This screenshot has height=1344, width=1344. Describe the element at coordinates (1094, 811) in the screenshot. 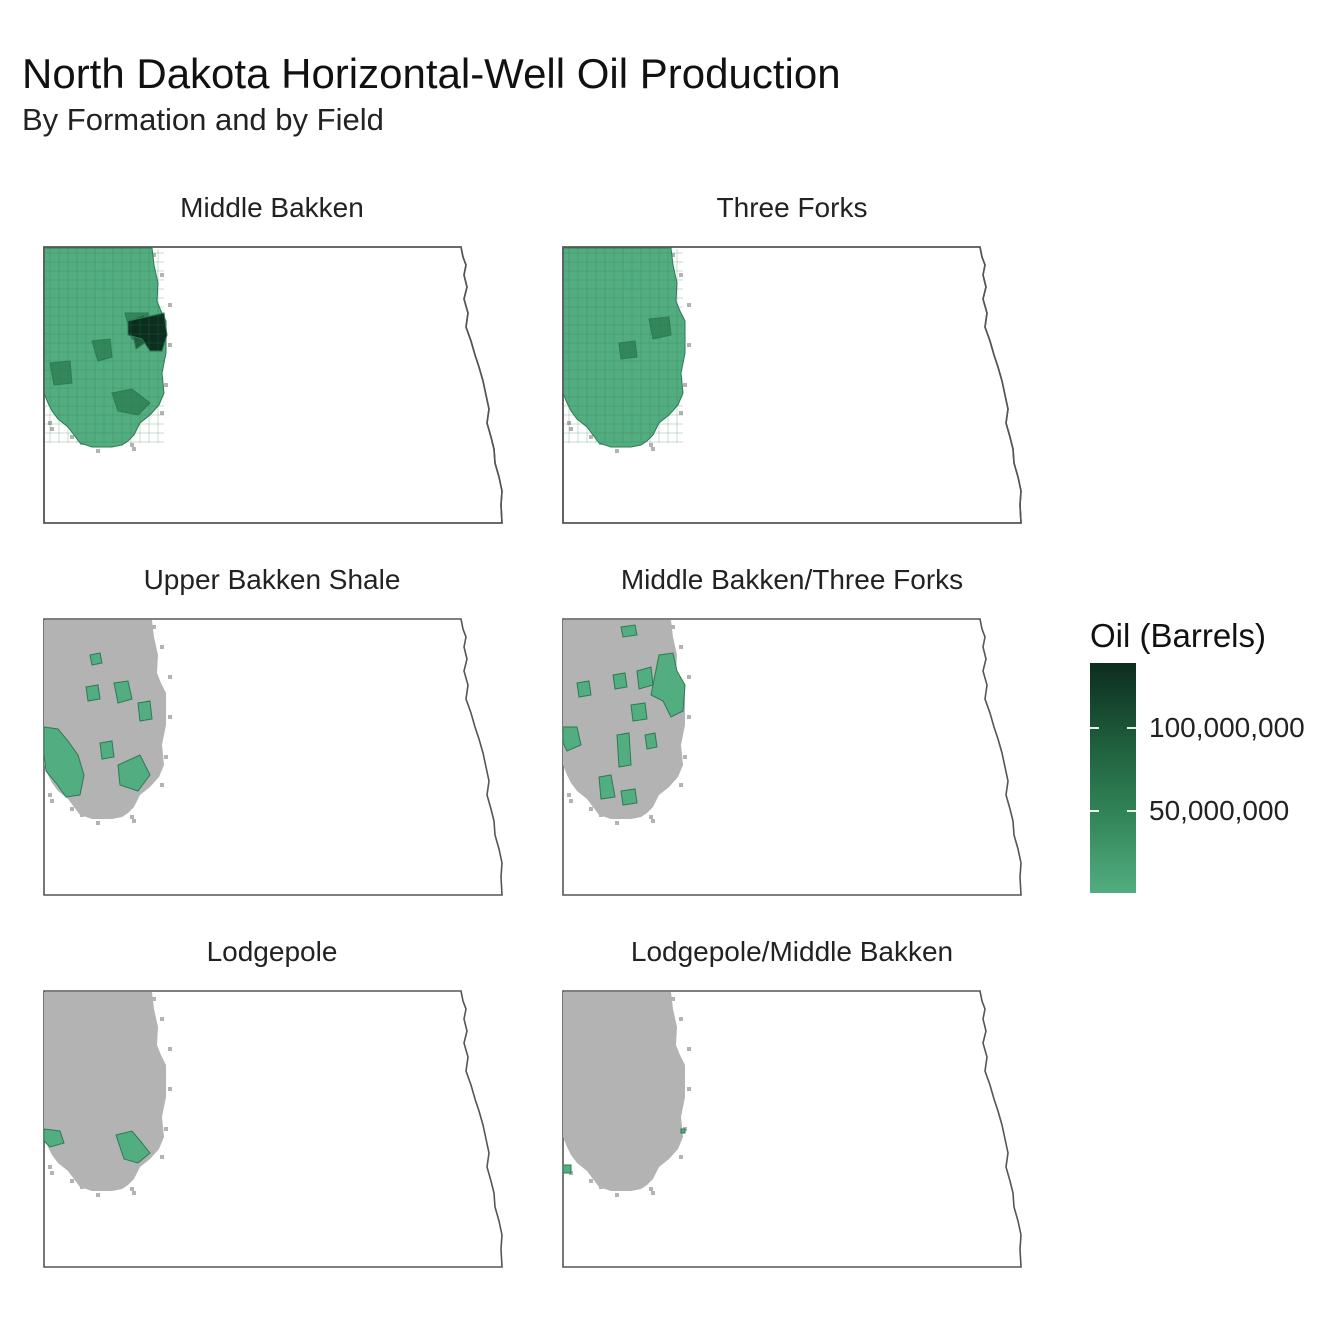

I see `legend-tick-50m-left` at that location.